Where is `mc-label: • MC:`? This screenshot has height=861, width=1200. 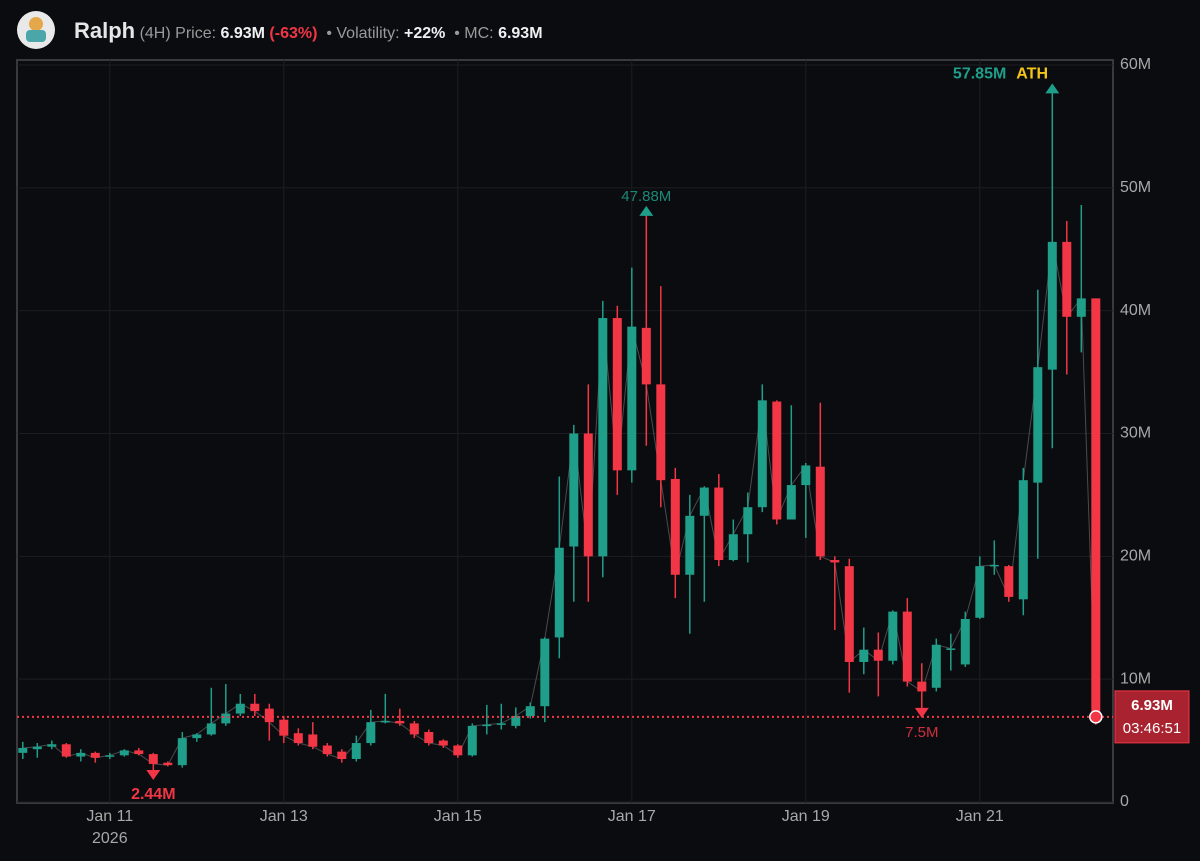 mc-label: • MC: is located at coordinates (474, 33).